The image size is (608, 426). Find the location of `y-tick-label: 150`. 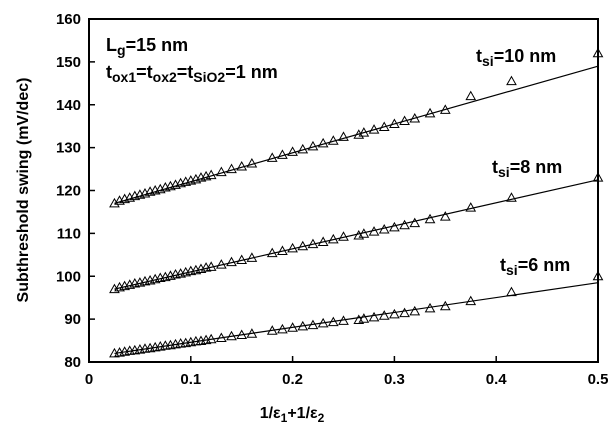

y-tick-label: 150 is located at coordinates (68, 62).